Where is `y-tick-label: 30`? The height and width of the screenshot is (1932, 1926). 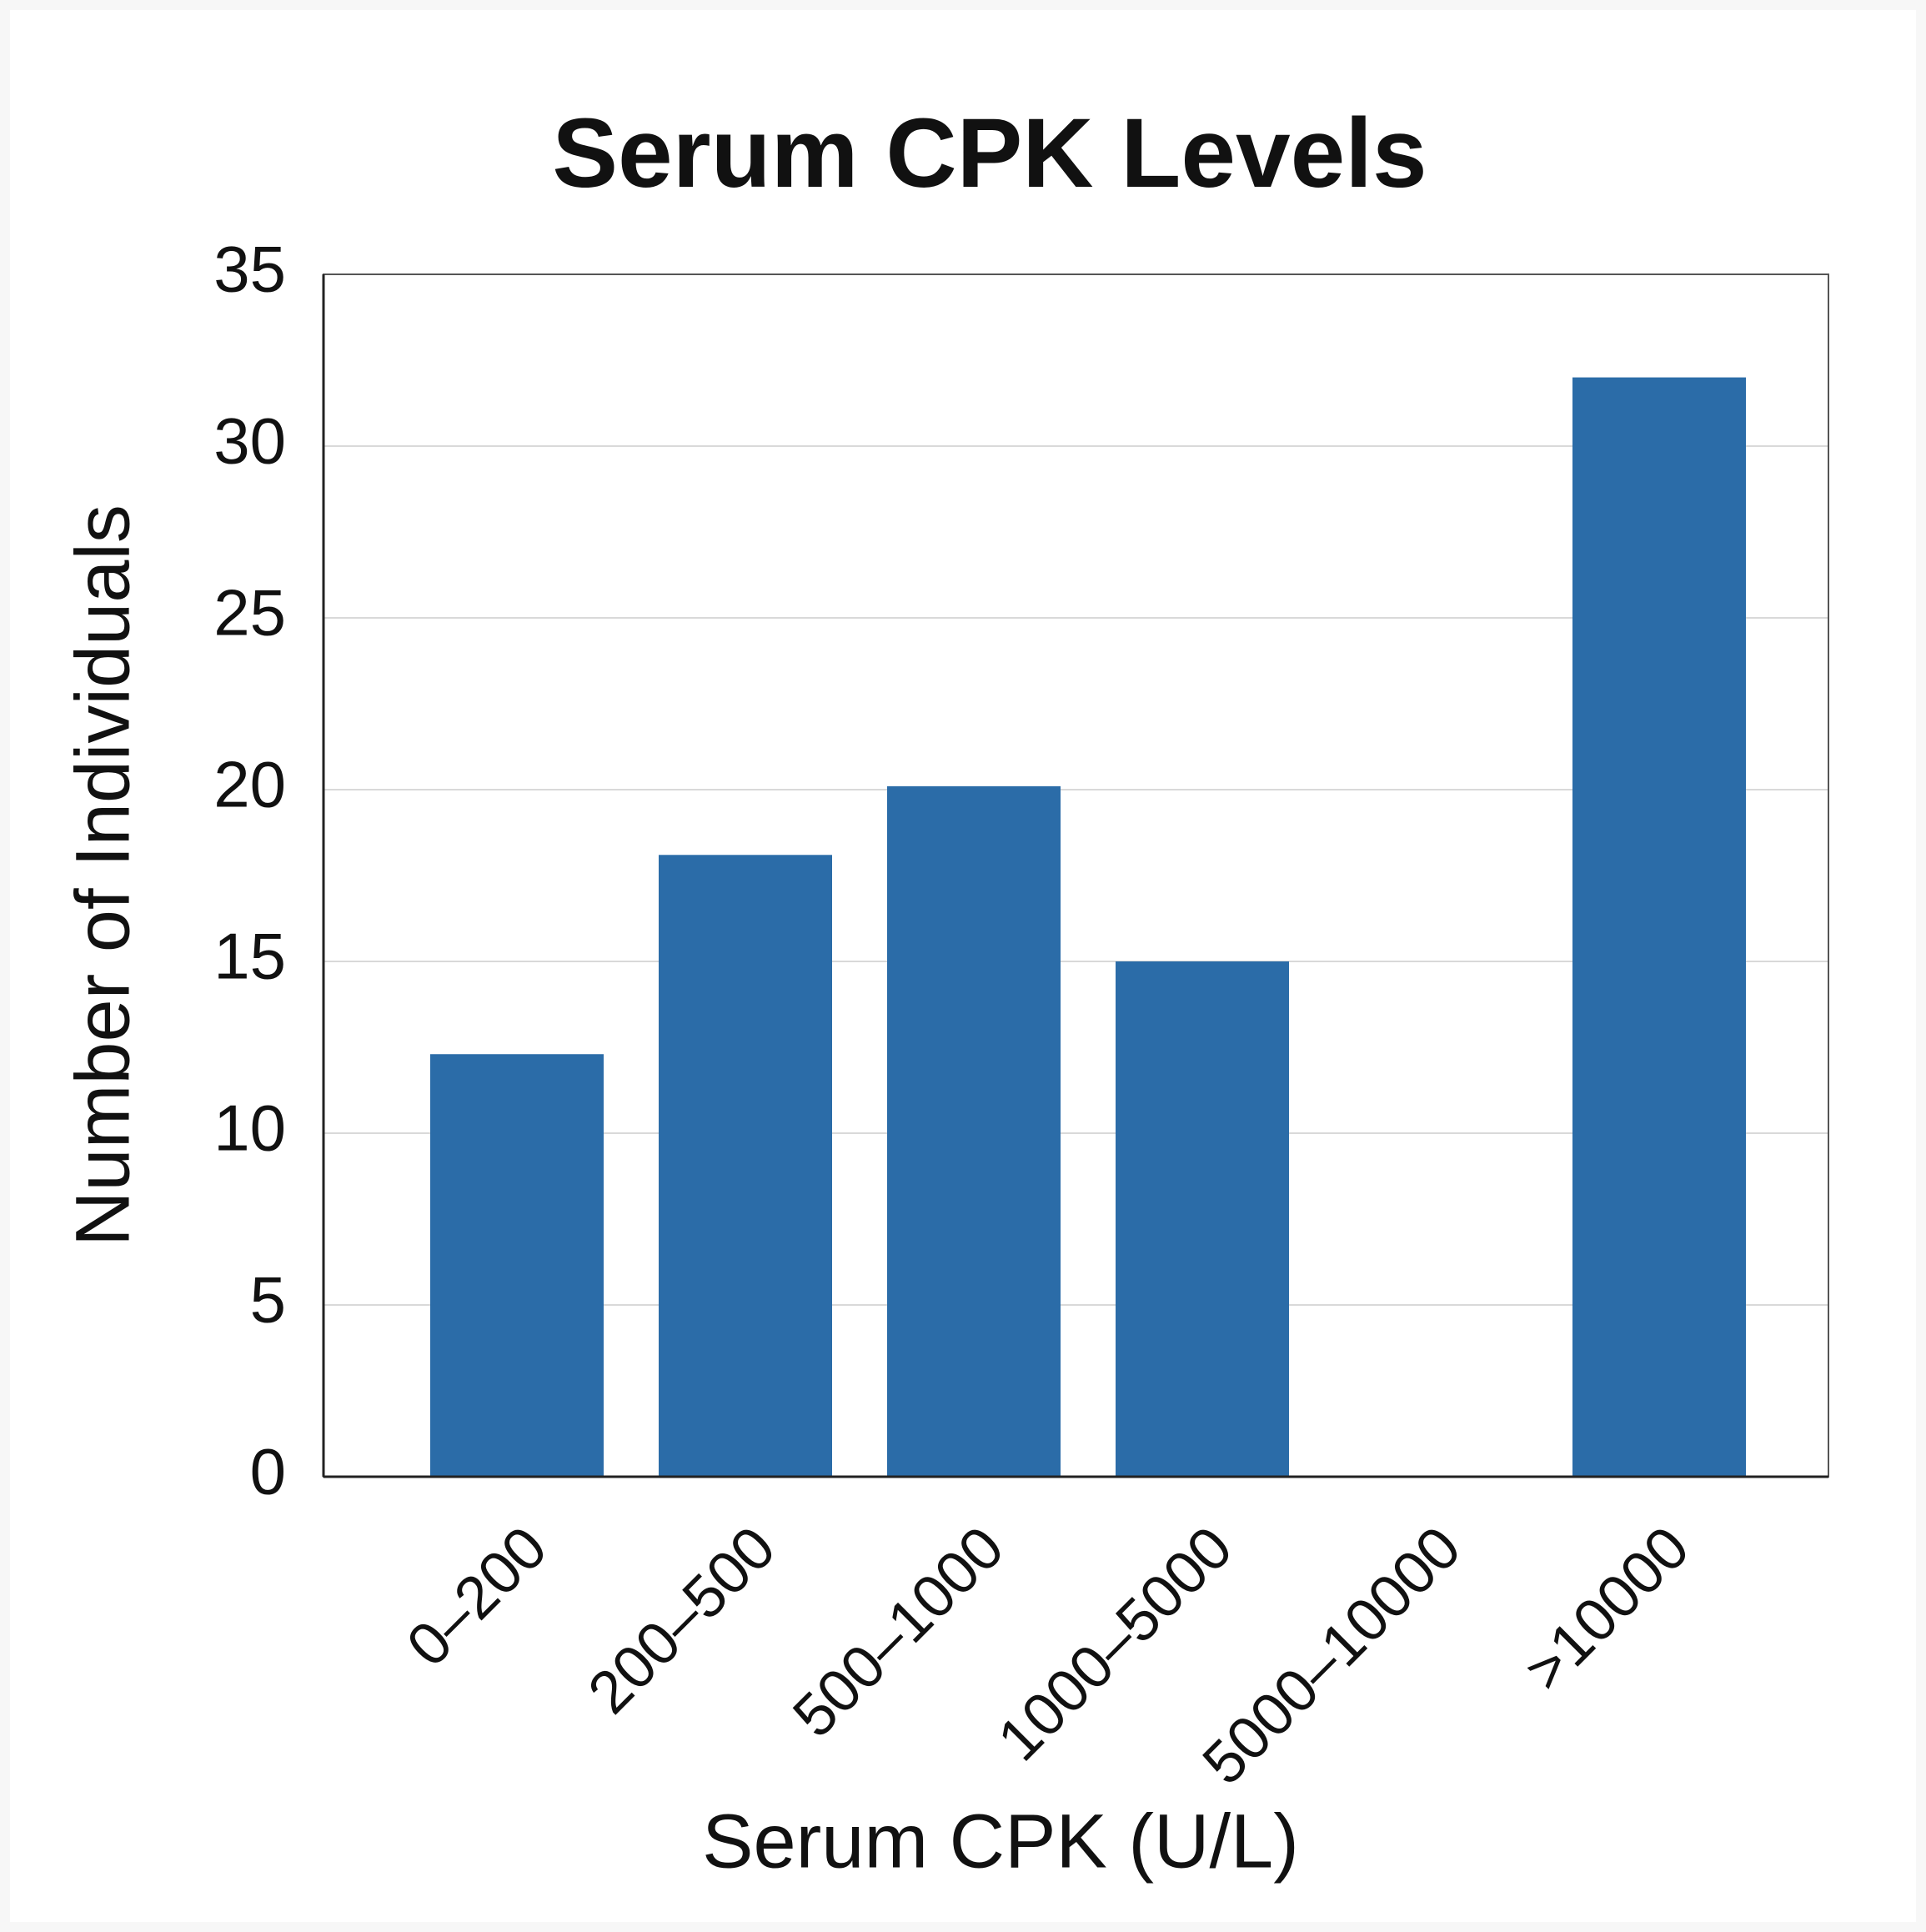 y-tick-label: 30 is located at coordinates (249, 441).